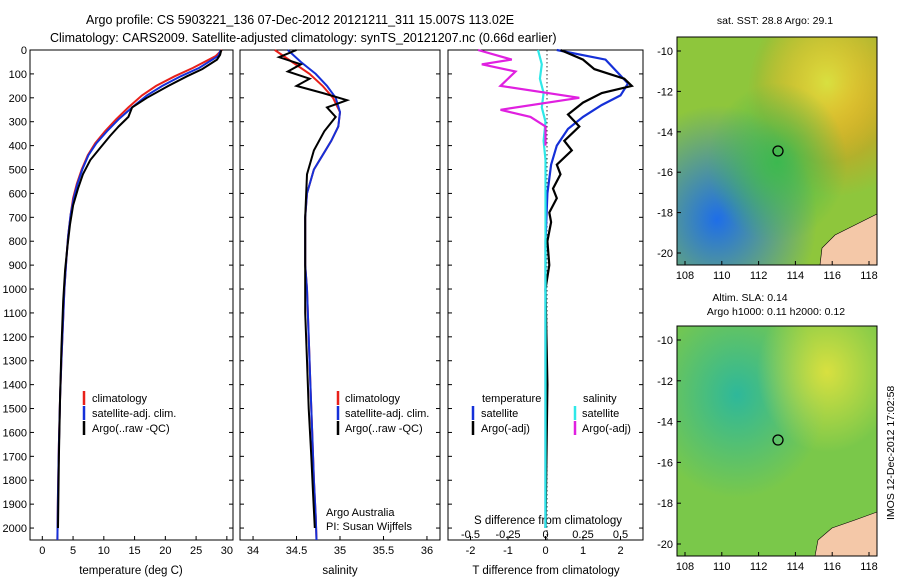 Image resolution: width=900 pixels, height=580 pixels. What do you see at coordinates (470, 535) in the screenshot?
I see `s-diff-tick-label: -0.5` at bounding box center [470, 535].